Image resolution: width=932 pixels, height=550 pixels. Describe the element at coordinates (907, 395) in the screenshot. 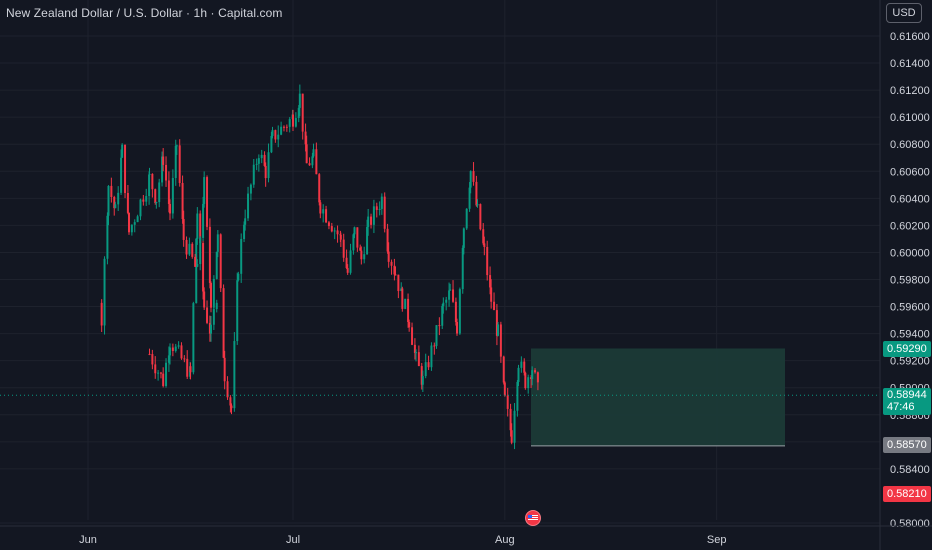

I see `current-price-value: 0.58944` at that location.